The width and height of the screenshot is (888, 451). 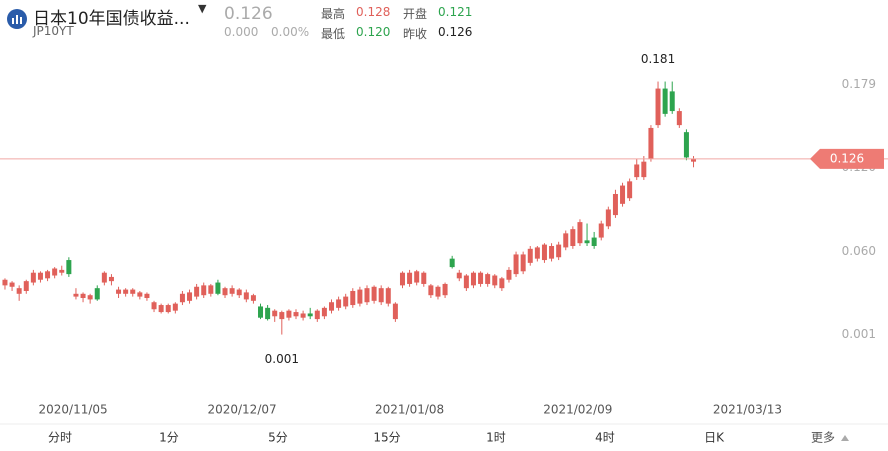 I want to click on stat-value: 0.120, so click(x=373, y=32).